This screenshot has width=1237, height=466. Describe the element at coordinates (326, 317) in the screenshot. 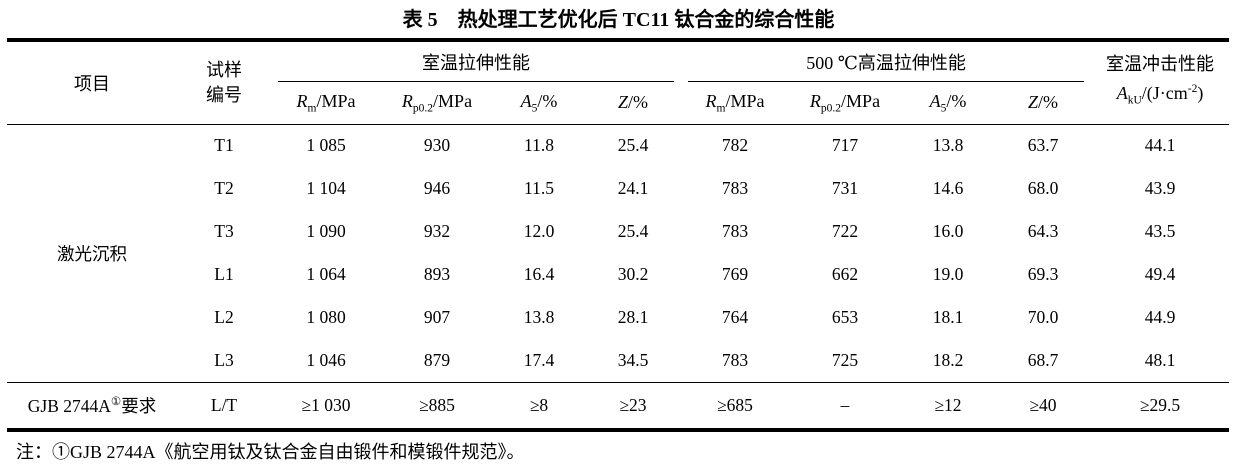

I see `table-cell: 1 080` at that location.